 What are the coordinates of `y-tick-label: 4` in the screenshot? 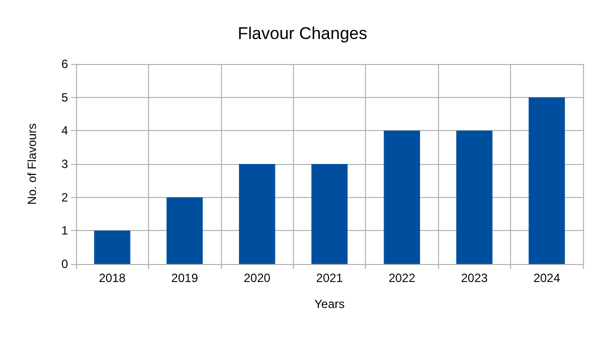 It's located at (64, 131).